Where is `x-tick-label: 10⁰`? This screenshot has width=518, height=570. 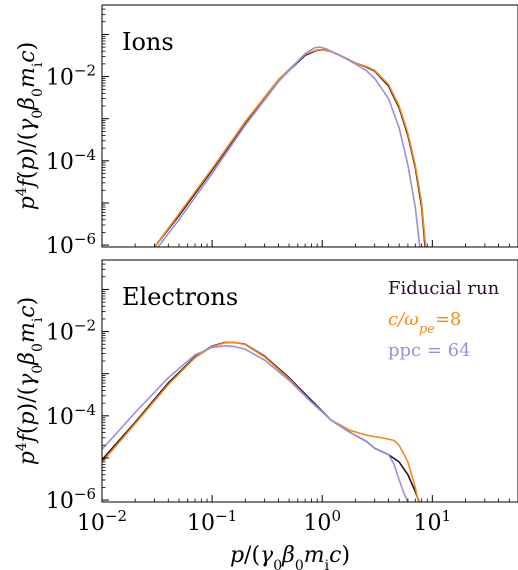
x-tick-label: 10⁰ is located at coordinates (322, 521).